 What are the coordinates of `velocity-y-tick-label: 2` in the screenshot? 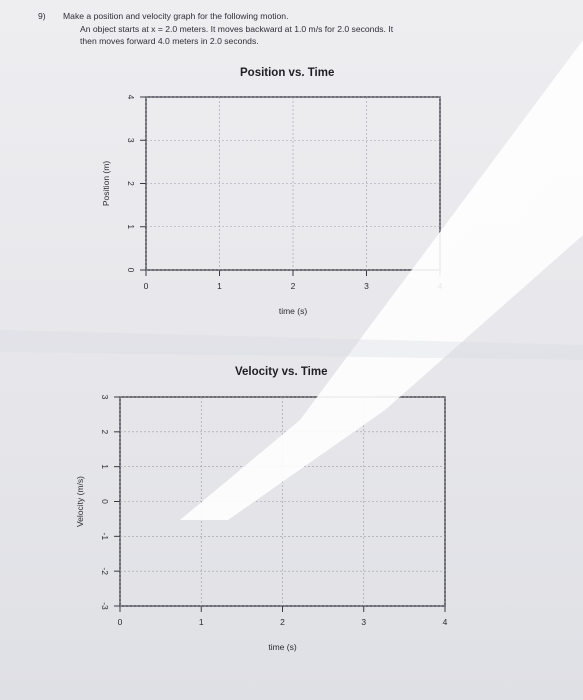 It's located at (105, 431).